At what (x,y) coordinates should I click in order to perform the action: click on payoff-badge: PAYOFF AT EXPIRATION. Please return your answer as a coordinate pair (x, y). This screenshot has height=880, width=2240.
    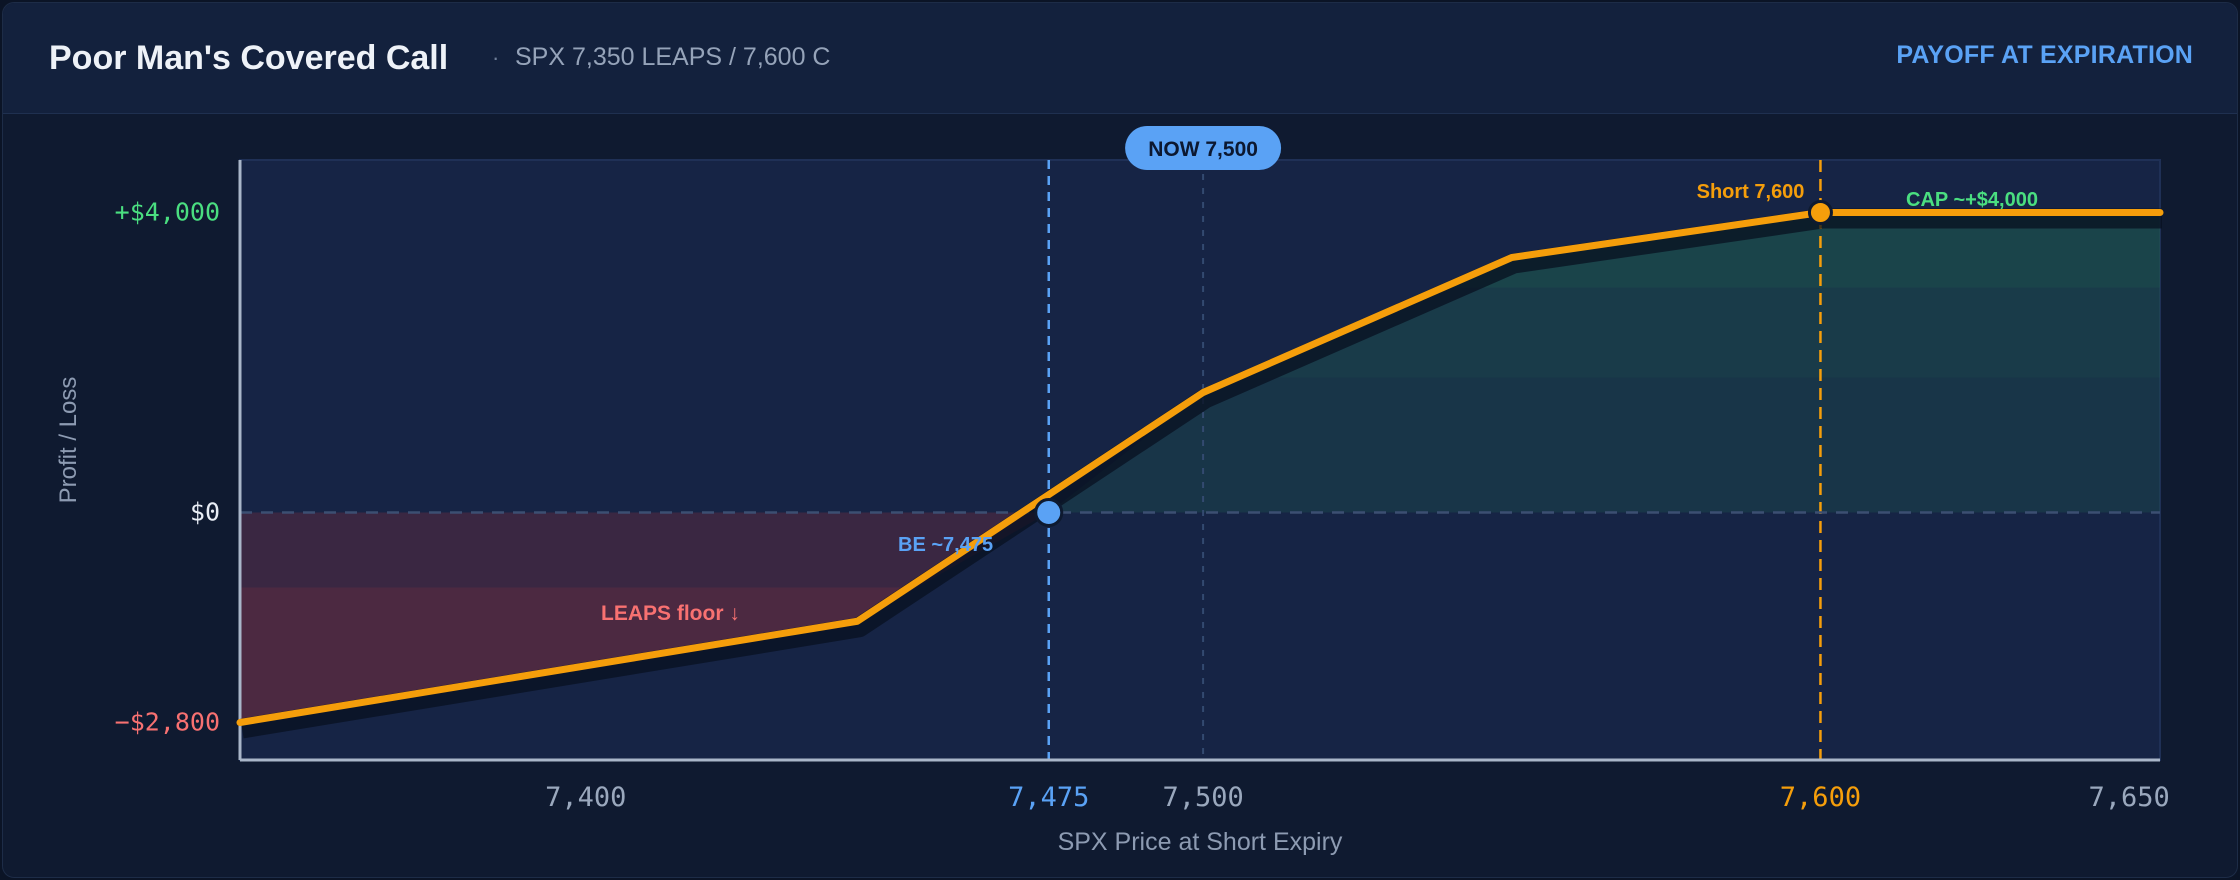
    Looking at the image, I should click on (2044, 55).